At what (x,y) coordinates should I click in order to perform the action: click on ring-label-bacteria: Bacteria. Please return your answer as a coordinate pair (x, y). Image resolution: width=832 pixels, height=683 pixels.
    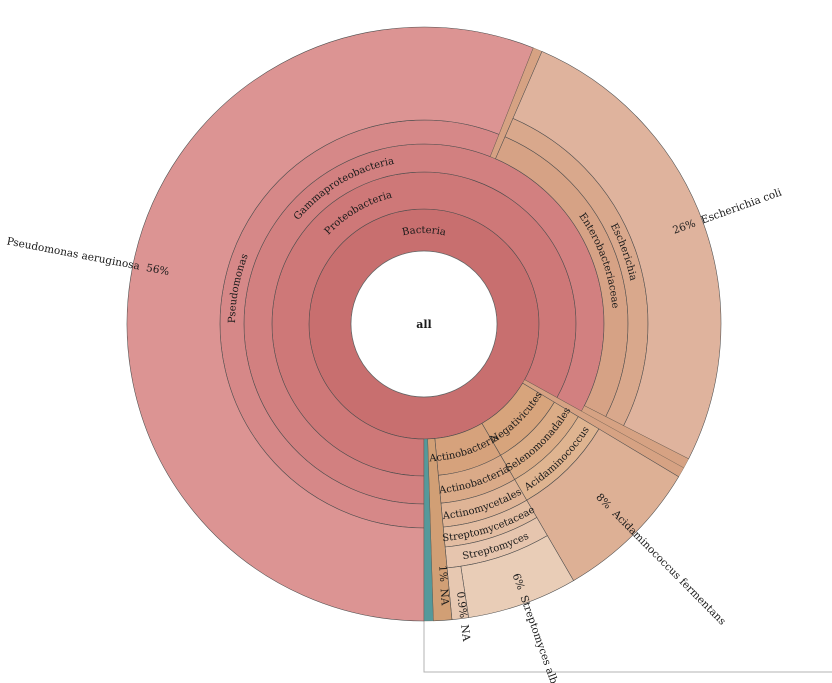
    Looking at the image, I should click on (424, 231).